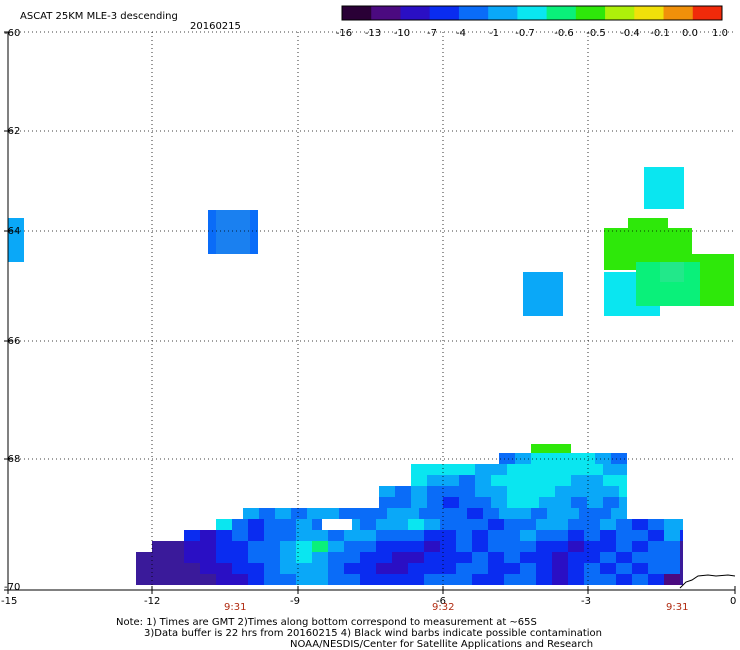 This screenshot has width=740, height=650. Describe the element at coordinates (12, 131) in the screenshot. I see `lat-label: -62` at that location.